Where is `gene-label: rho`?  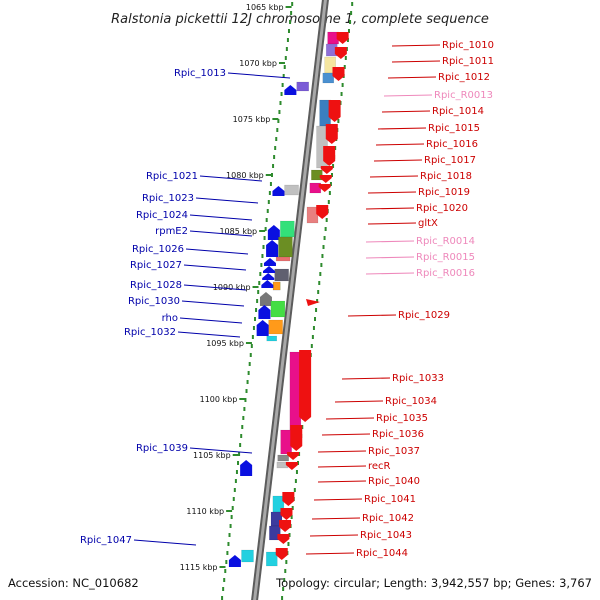 gene-label: rho is located at coordinates (170, 318).